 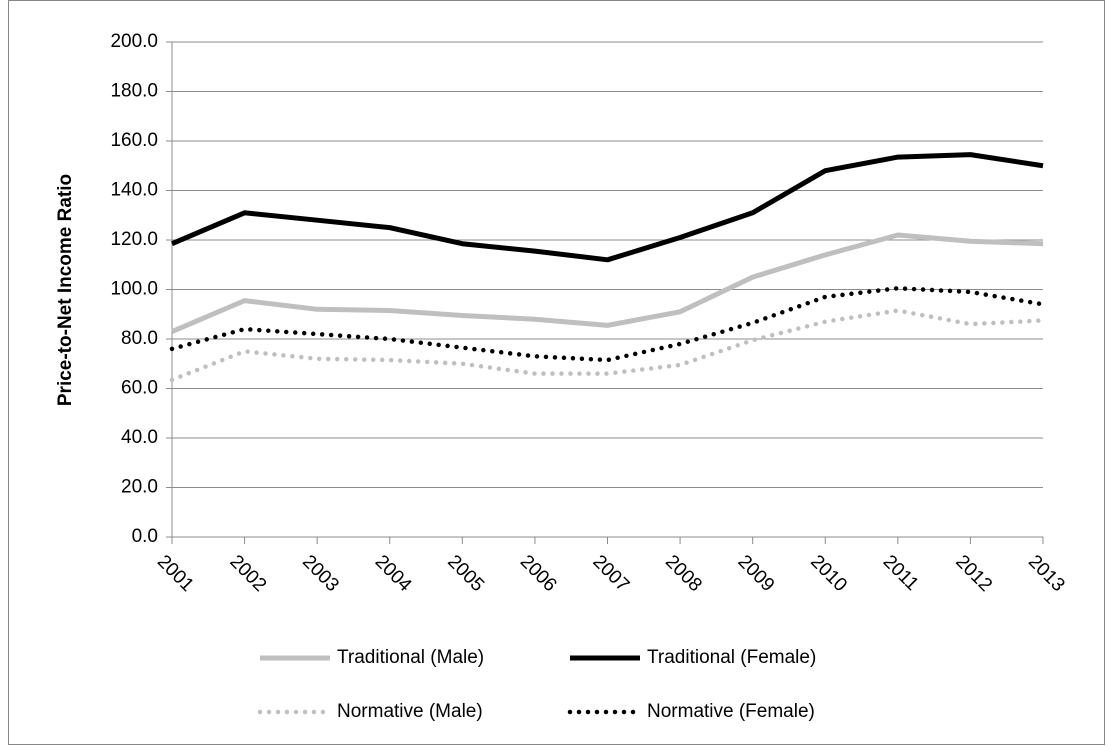 What do you see at coordinates (139, 338) in the screenshot?
I see `y-tick-label: 80.0` at bounding box center [139, 338].